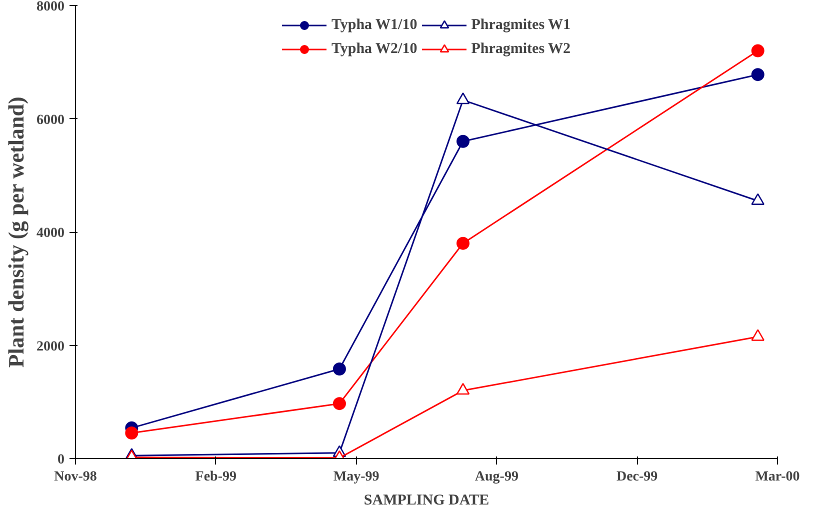  What do you see at coordinates (777, 477) in the screenshot?
I see `x-tick-label: Mar-00` at bounding box center [777, 477].